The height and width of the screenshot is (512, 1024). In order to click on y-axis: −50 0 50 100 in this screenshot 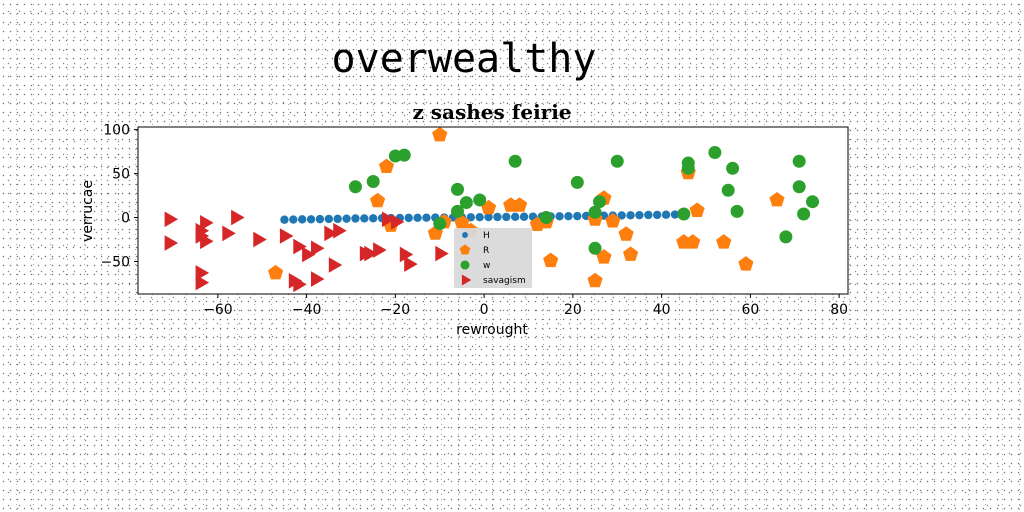, I will do `click(119, 196)`.